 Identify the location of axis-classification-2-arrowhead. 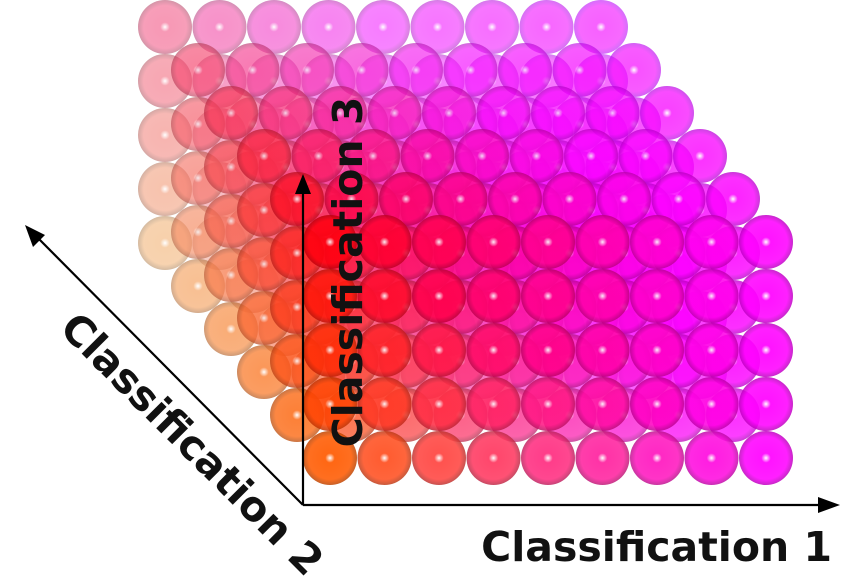
(35, 236).